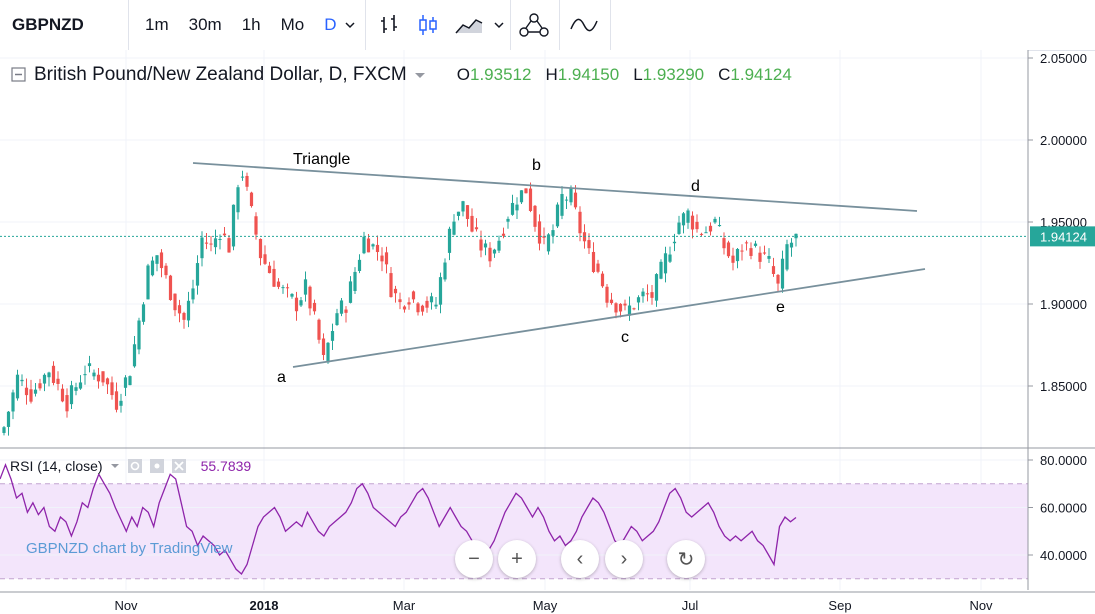  Describe the element at coordinates (580, 559) in the screenshot. I see `scroll-left-button: ‹` at that location.